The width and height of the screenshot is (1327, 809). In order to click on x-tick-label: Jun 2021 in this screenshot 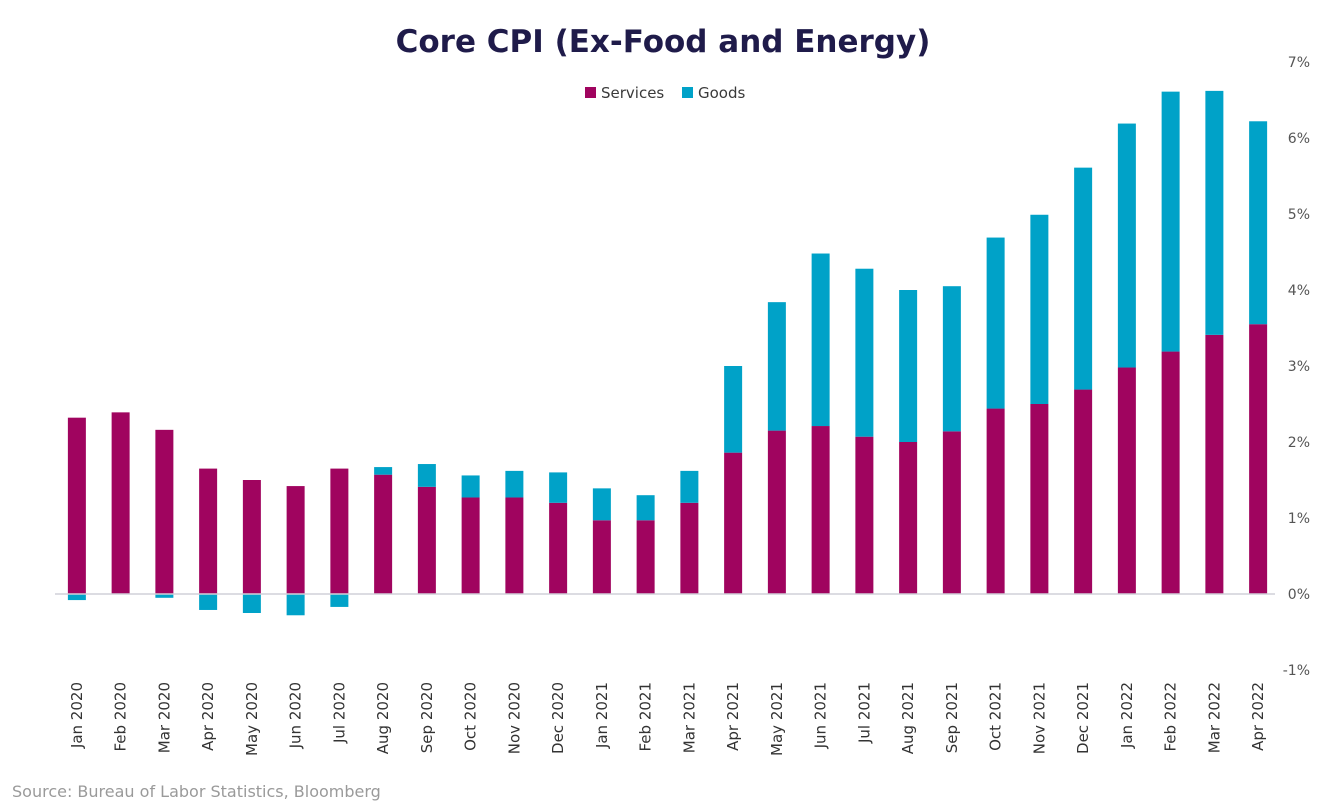, I will do `click(821, 715)`.